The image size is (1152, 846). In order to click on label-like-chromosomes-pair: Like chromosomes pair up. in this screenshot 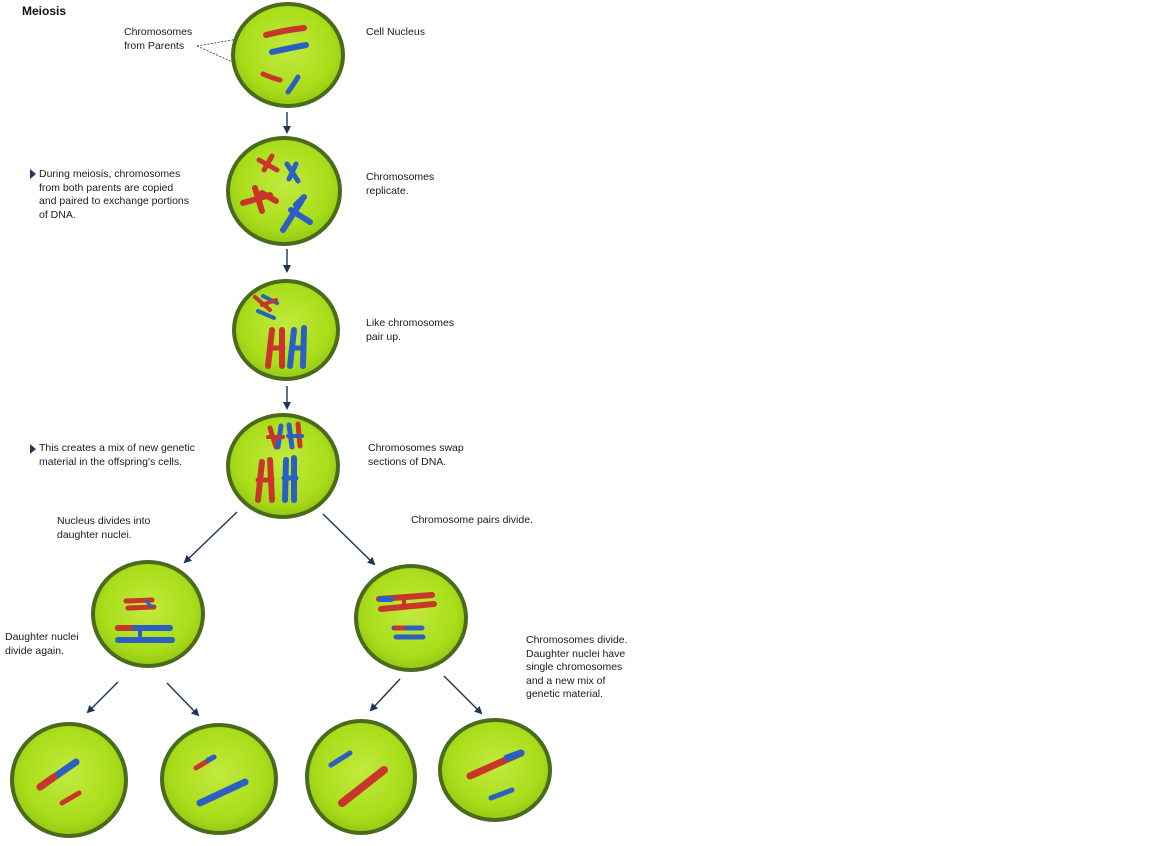, I will do `click(410, 330)`.